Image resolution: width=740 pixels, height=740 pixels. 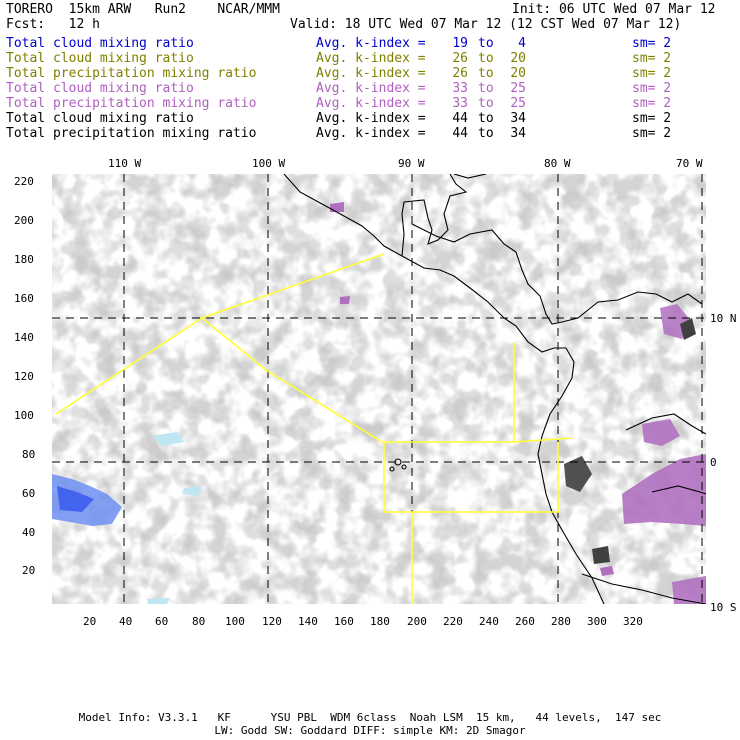 What do you see at coordinates (29, 493) in the screenshot?
I see `y-tick-label: 60` at bounding box center [29, 493].